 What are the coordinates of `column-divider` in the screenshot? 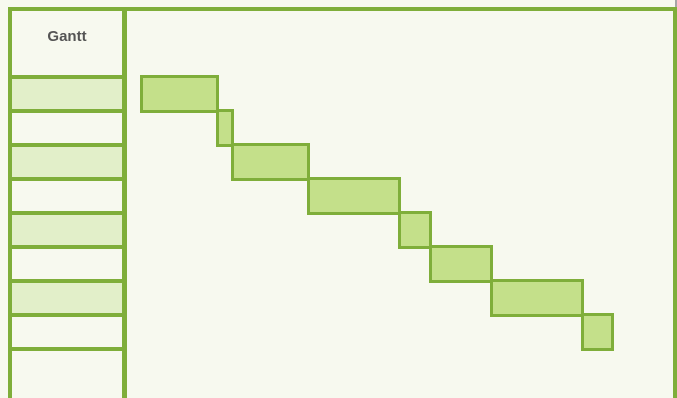 It's located at (124, 202).